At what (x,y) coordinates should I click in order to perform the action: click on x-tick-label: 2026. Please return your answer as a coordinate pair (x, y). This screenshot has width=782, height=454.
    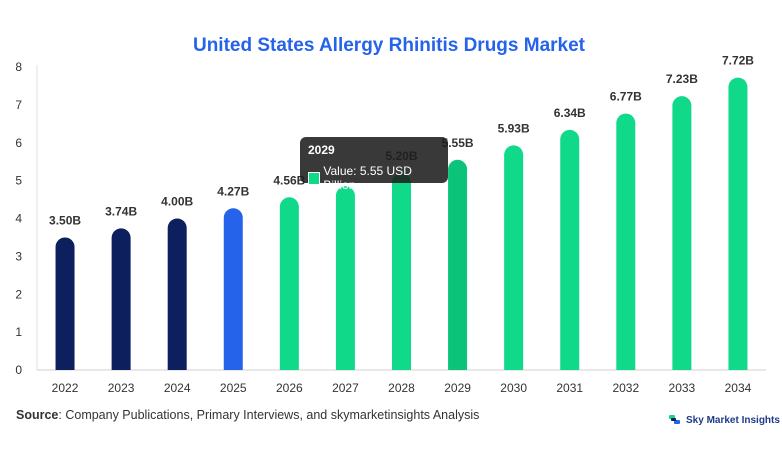
    Looking at the image, I should click on (289, 388).